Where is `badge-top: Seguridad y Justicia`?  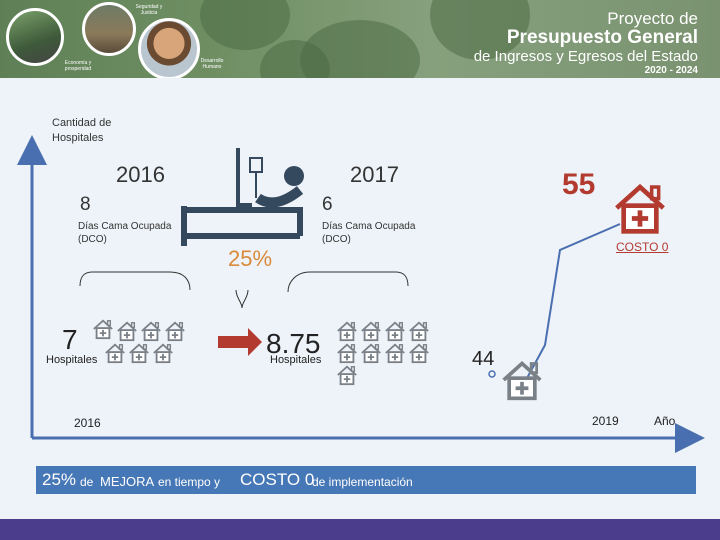 badge-top: Seguridad y Justicia is located at coordinates (149, 10).